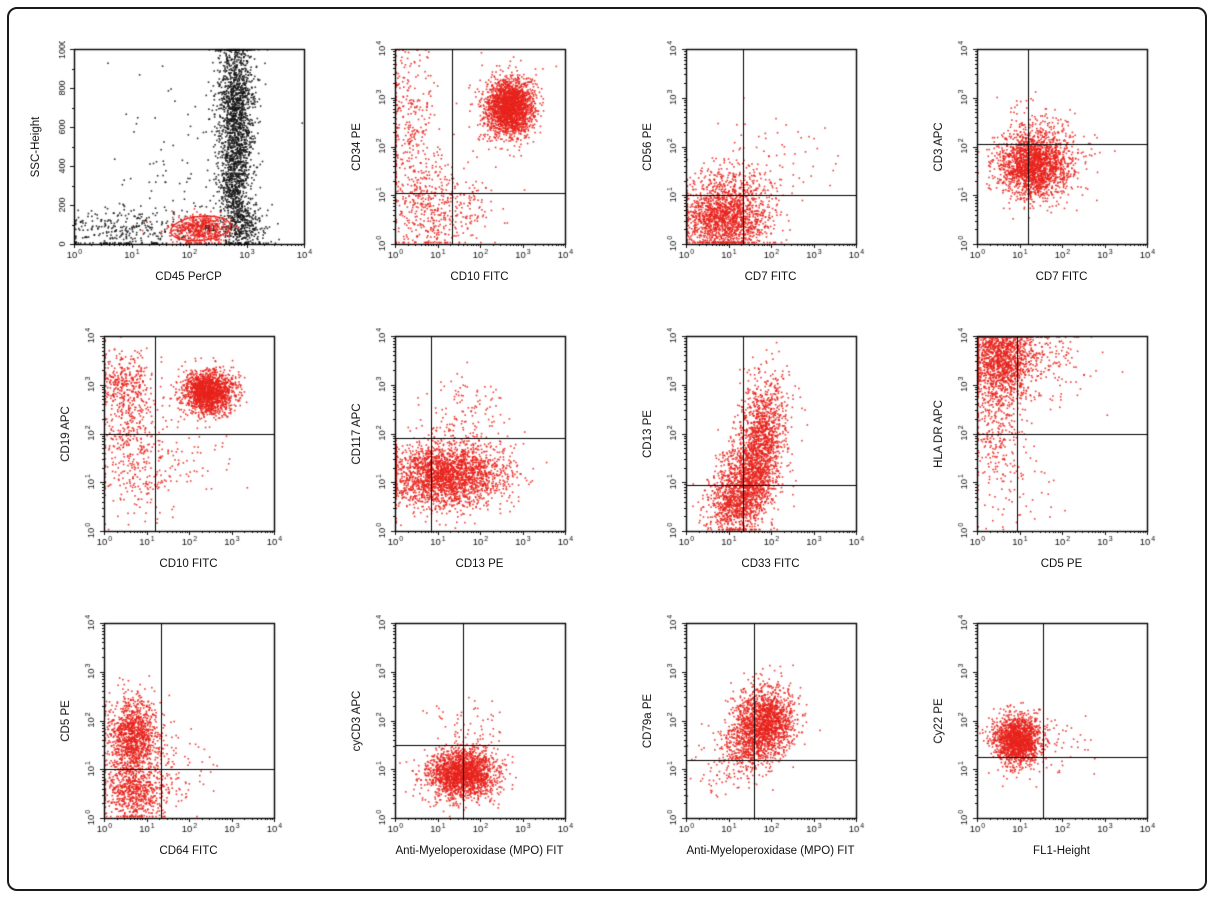  I want to click on panel-cd117-vs-cd13: CD117 APC CD13 PE, so click(461, 448).